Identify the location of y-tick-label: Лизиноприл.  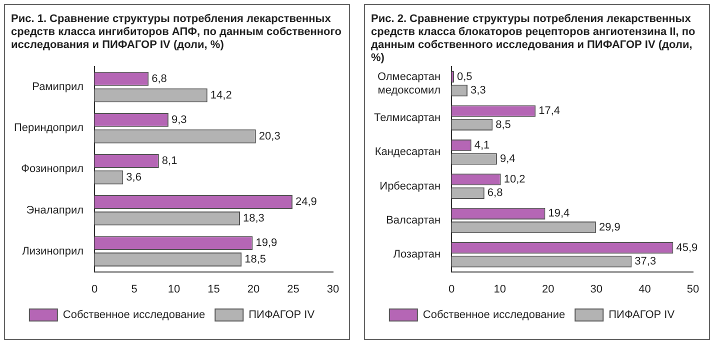
(53, 251).